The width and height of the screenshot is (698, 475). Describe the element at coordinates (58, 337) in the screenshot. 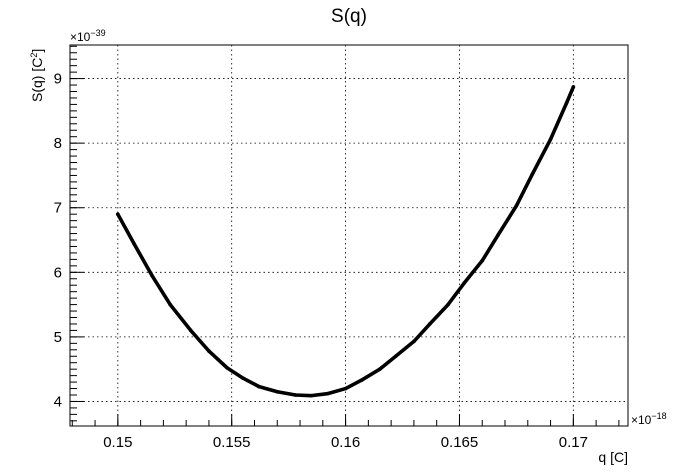

I see `y-tick-label: 5` at that location.